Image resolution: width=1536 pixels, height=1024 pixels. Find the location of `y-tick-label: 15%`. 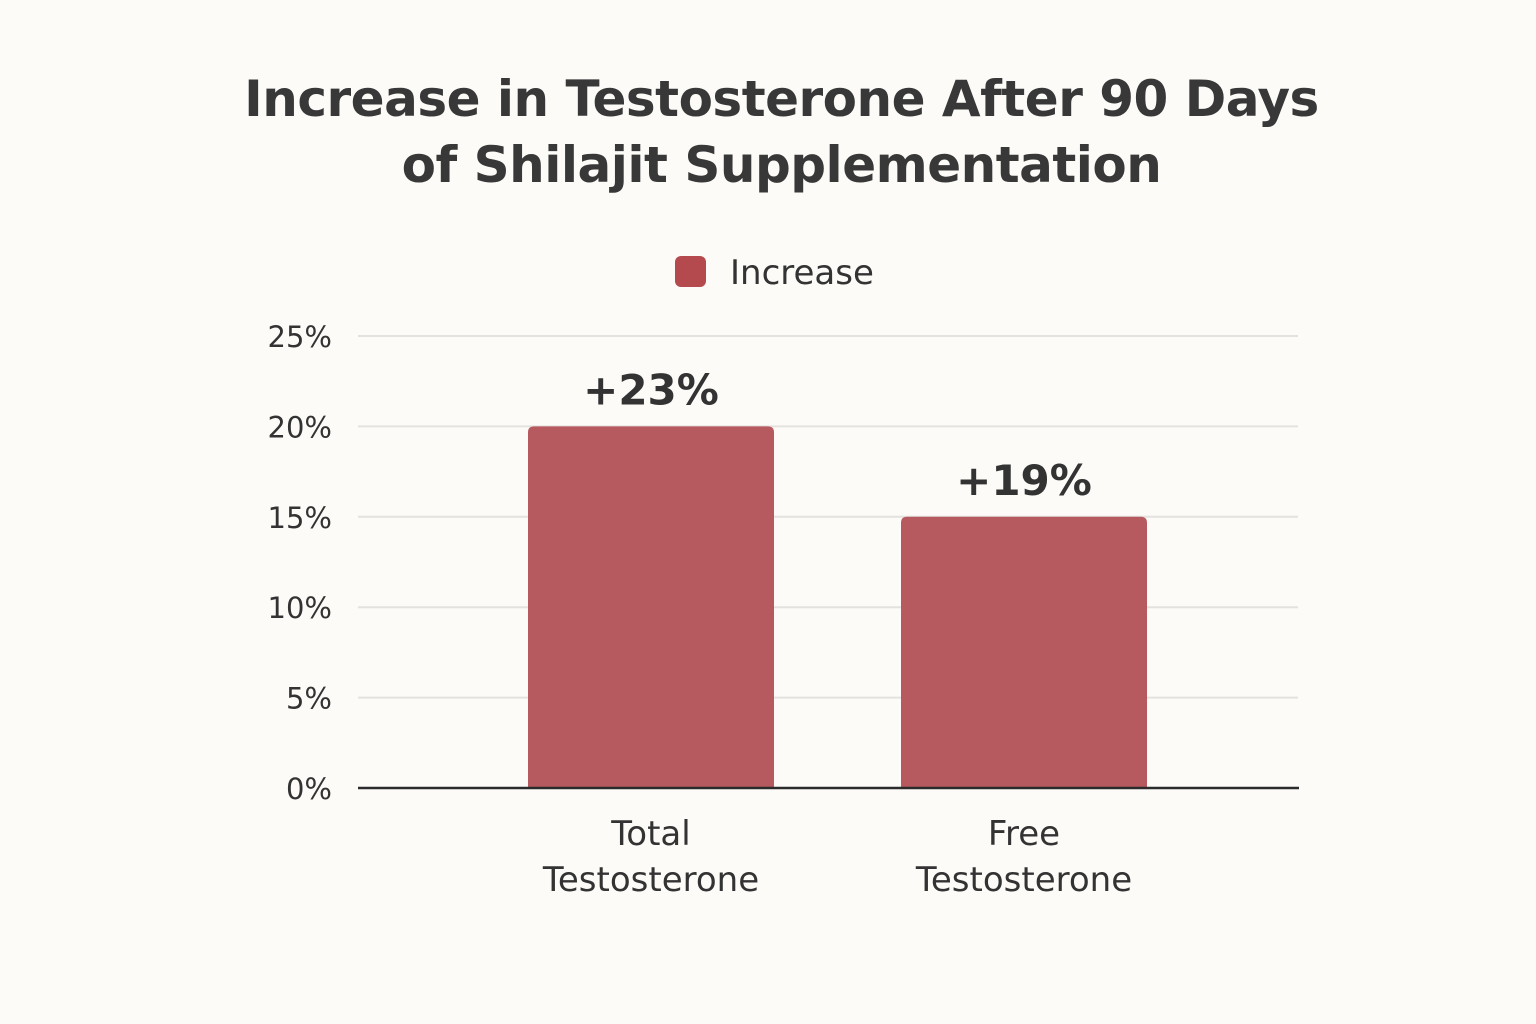

y-tick-label: 15% is located at coordinates (300, 518).